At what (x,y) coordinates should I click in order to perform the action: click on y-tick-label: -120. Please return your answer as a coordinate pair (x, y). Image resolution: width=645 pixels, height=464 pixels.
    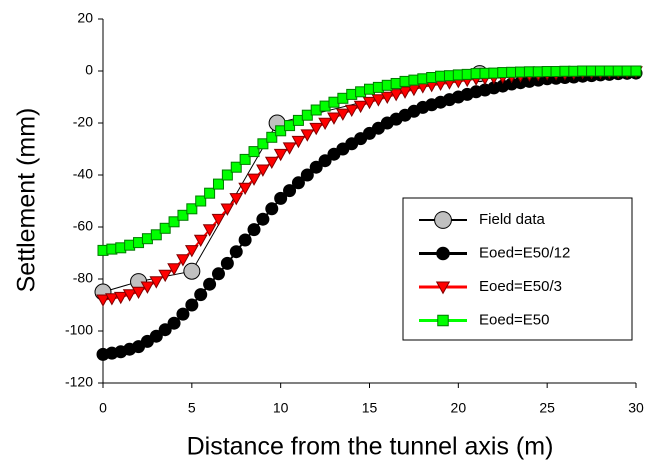
    Looking at the image, I should click on (79, 382).